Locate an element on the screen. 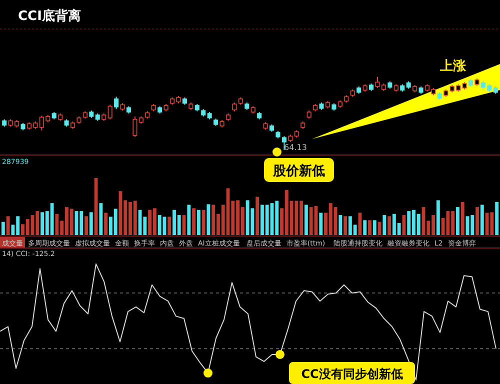 The image size is (500, 384). annotation: 股价新低 is located at coordinates (298, 171).